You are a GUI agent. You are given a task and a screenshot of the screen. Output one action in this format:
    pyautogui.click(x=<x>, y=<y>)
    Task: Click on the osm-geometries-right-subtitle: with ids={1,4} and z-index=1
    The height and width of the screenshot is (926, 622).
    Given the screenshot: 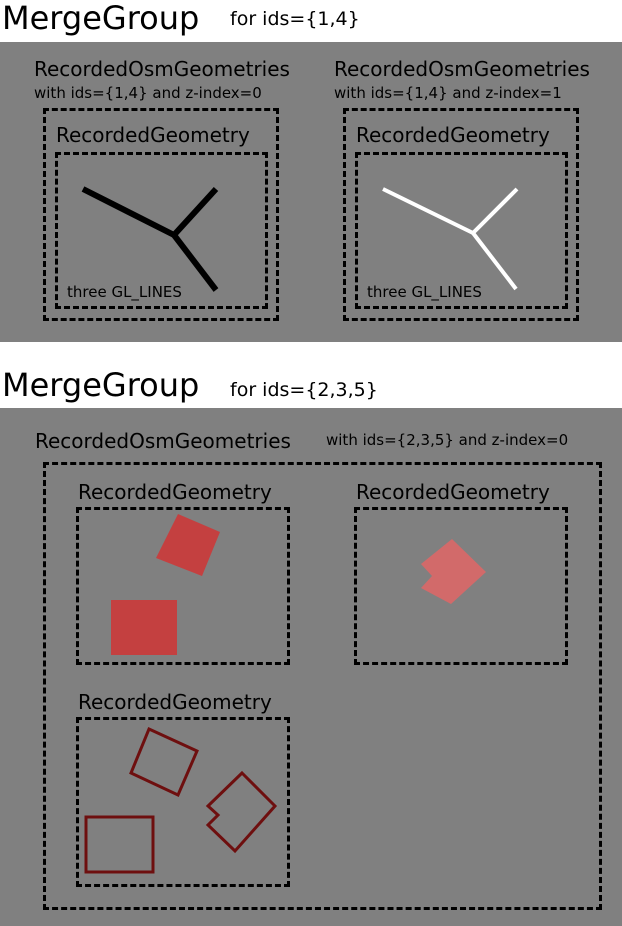 What is the action you would take?
    pyautogui.click(x=448, y=93)
    